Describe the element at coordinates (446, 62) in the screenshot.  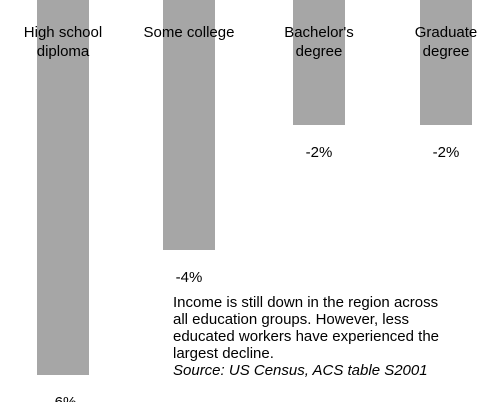
I see `bar-graduate-degree` at that location.